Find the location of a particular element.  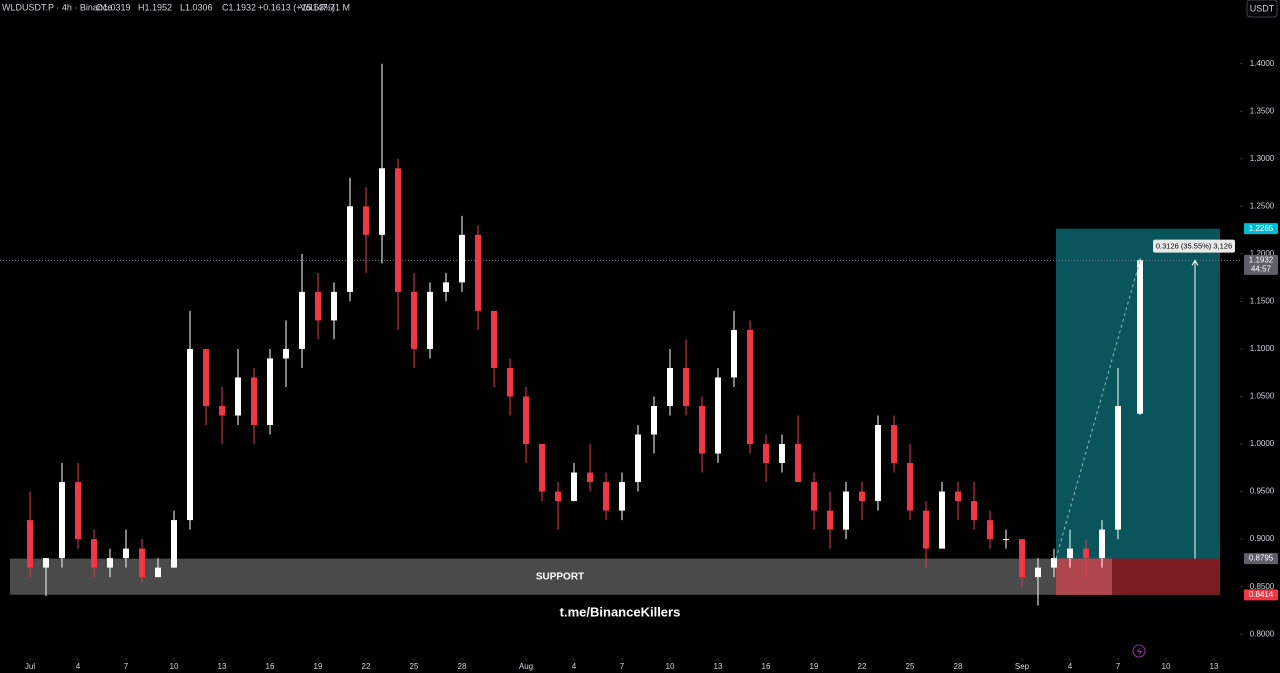

x-tick-label: 22 is located at coordinates (366, 666).